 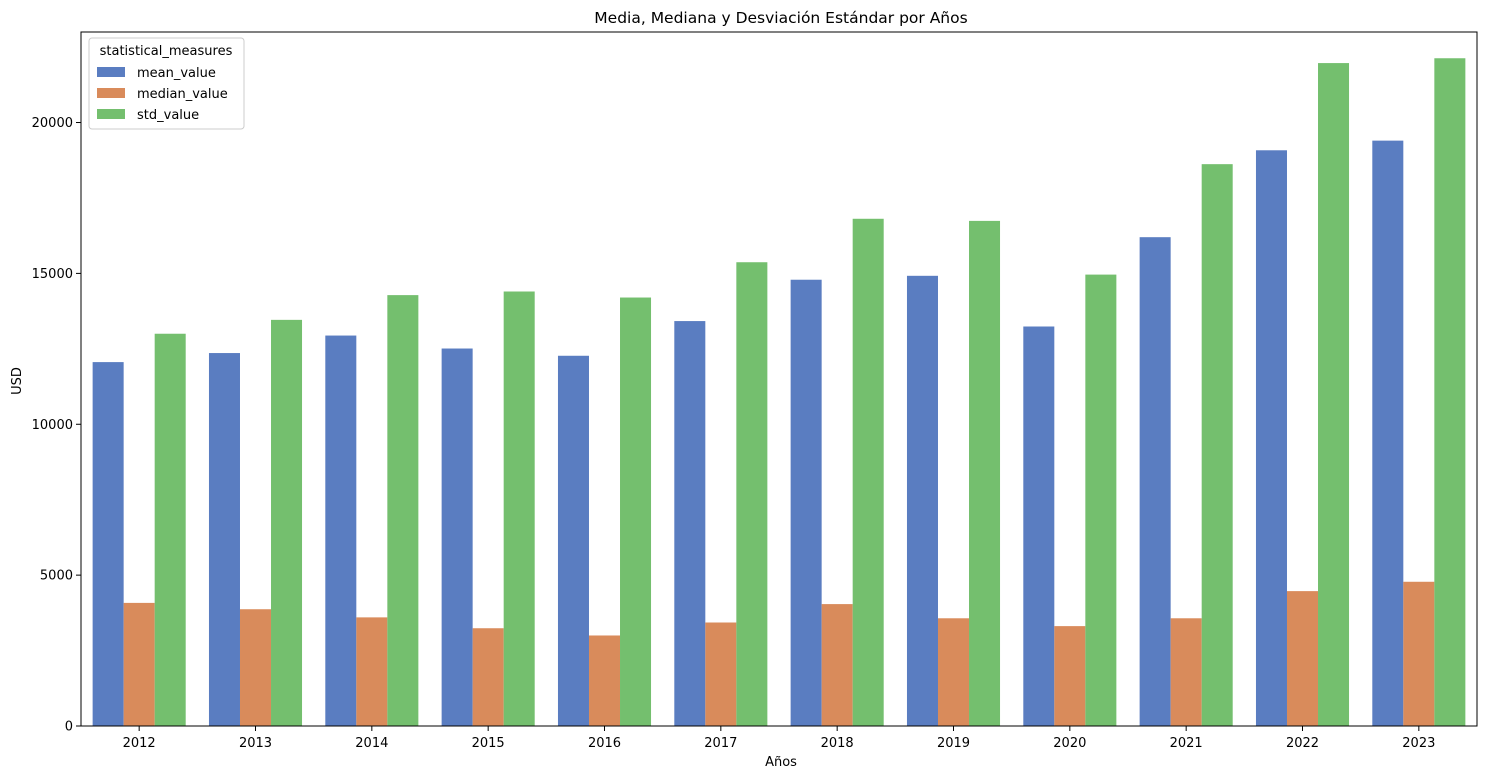 What do you see at coordinates (139, 743) in the screenshot?
I see `x-tick-label: 2012` at bounding box center [139, 743].